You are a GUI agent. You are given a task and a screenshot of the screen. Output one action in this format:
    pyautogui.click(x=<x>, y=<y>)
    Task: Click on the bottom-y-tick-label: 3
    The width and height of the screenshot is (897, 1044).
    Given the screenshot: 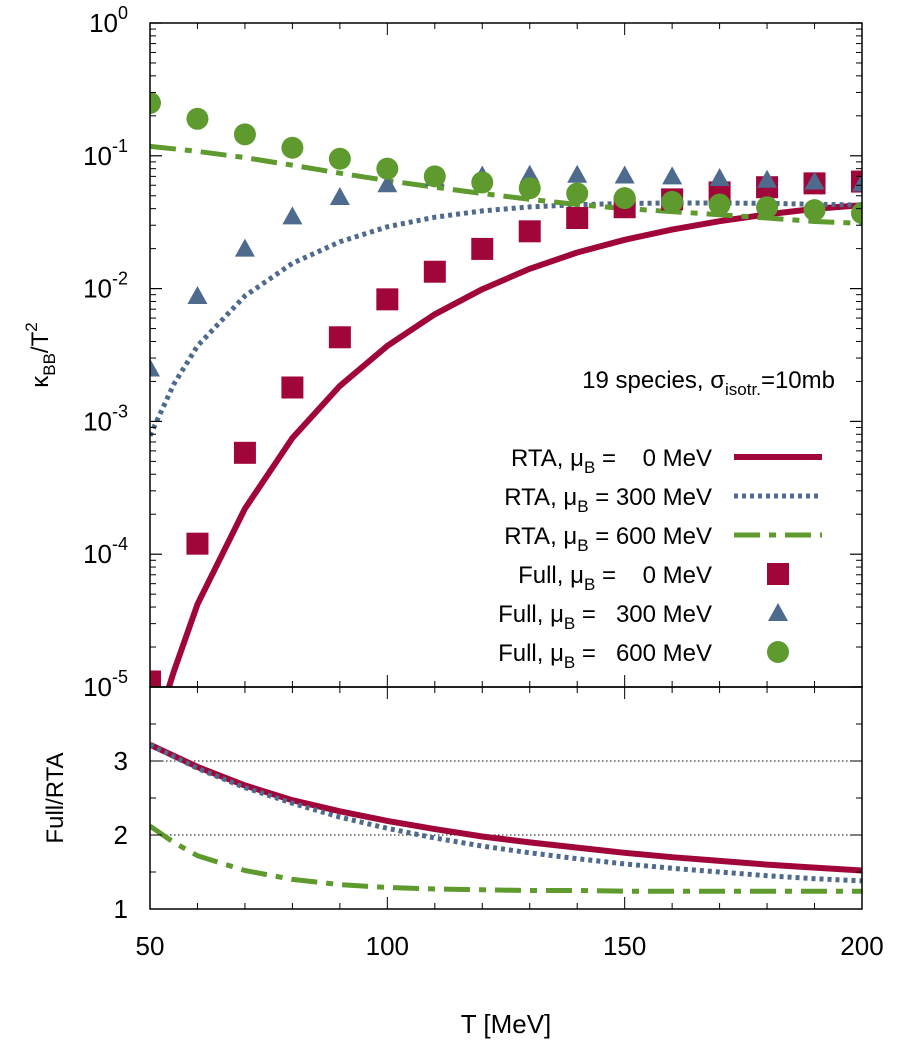 What is the action you would take?
    pyautogui.click(x=121, y=761)
    